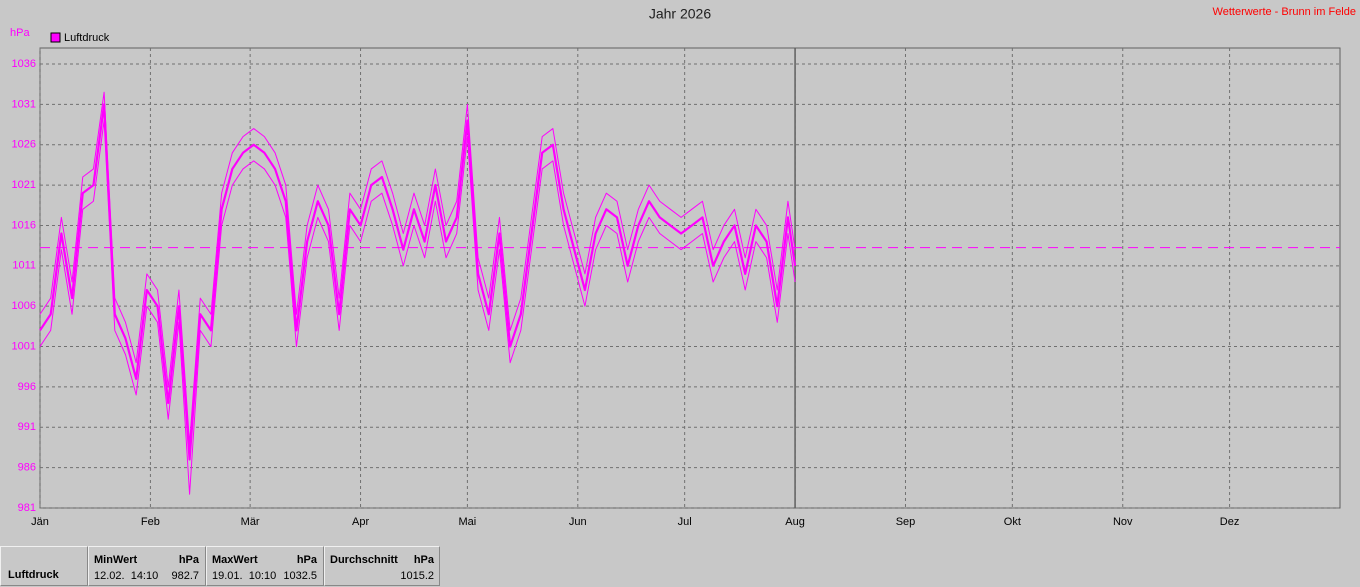  I want to click on legend-swatch, so click(55, 37).